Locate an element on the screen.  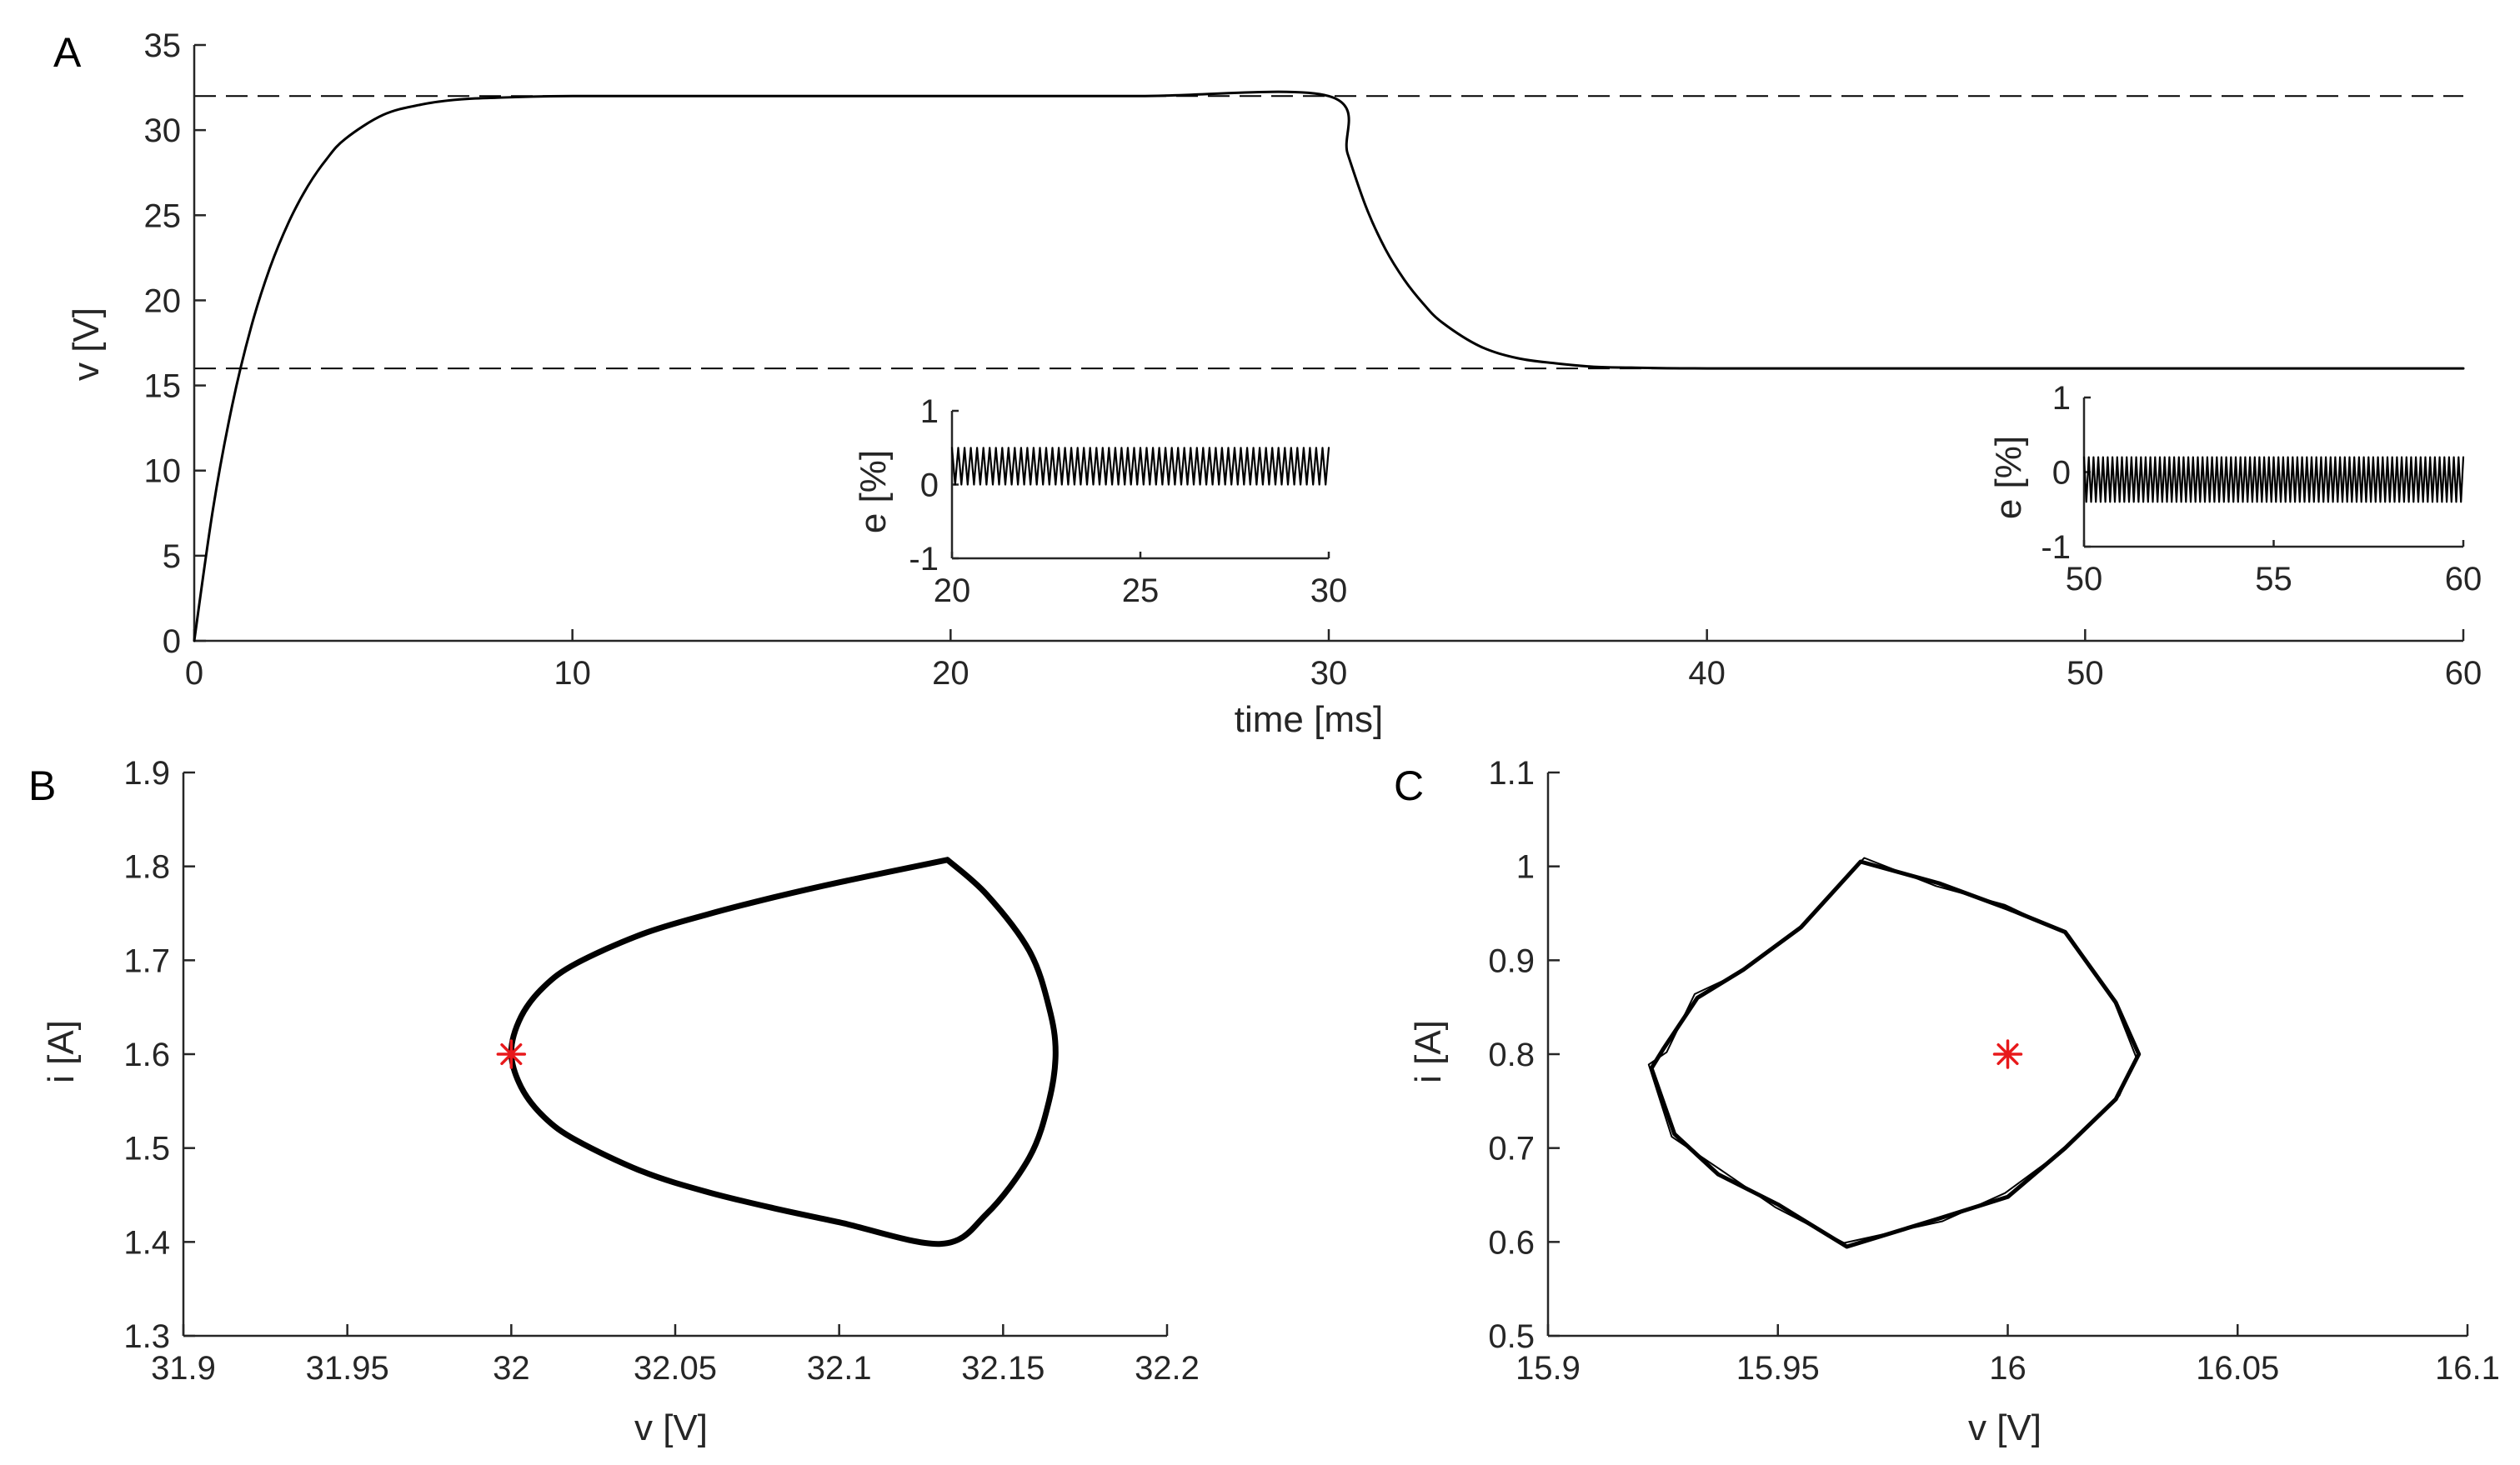
panel-b-x-axis-title: v [V] is located at coordinates (671, 1428).